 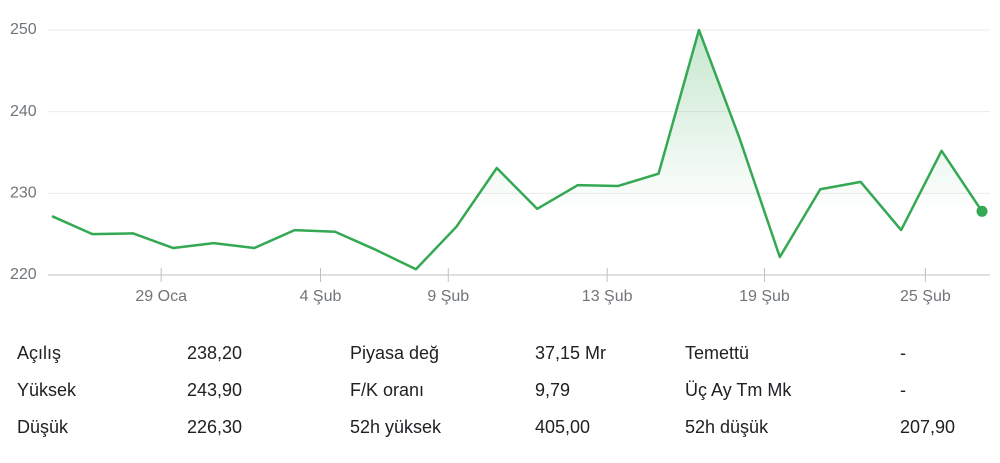 What do you see at coordinates (396, 427) in the screenshot?
I see `stat-label: 52h yüksek` at bounding box center [396, 427].